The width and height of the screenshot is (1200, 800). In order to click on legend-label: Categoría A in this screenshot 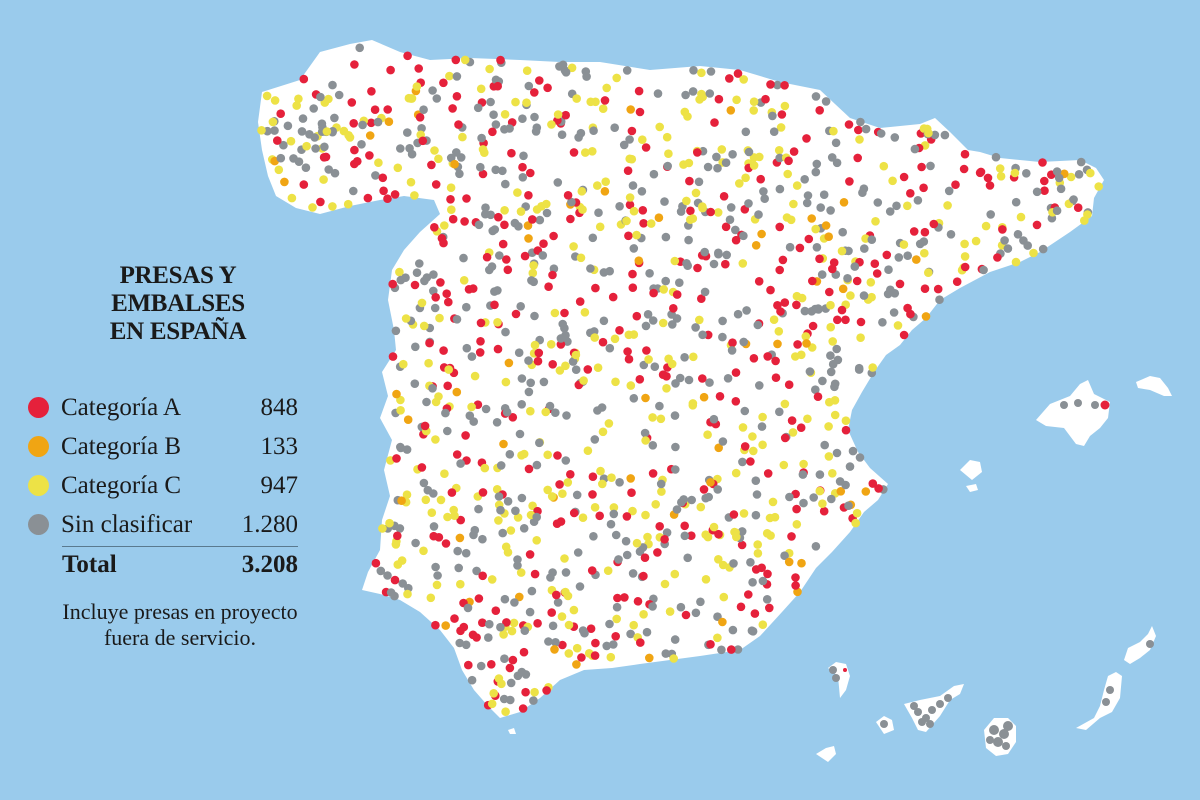, I will do `click(121, 407)`.